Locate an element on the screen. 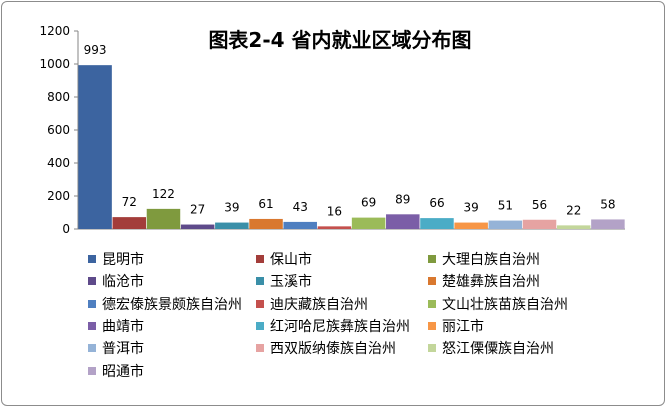  legend-label: 怒江傈僳族自治州 is located at coordinates (498, 349).